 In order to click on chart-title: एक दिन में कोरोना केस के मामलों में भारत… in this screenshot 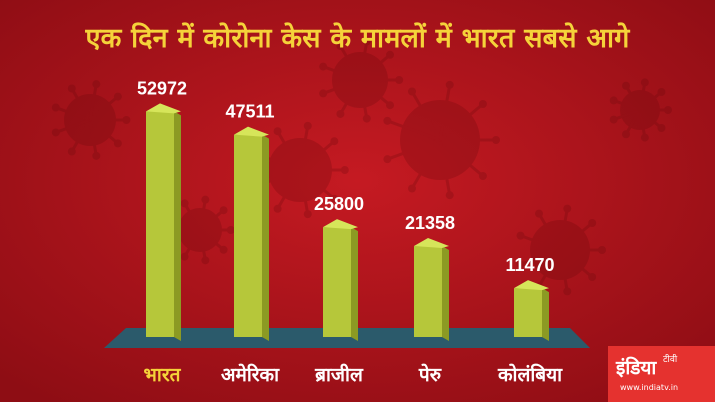, I will do `click(357, 38)`.